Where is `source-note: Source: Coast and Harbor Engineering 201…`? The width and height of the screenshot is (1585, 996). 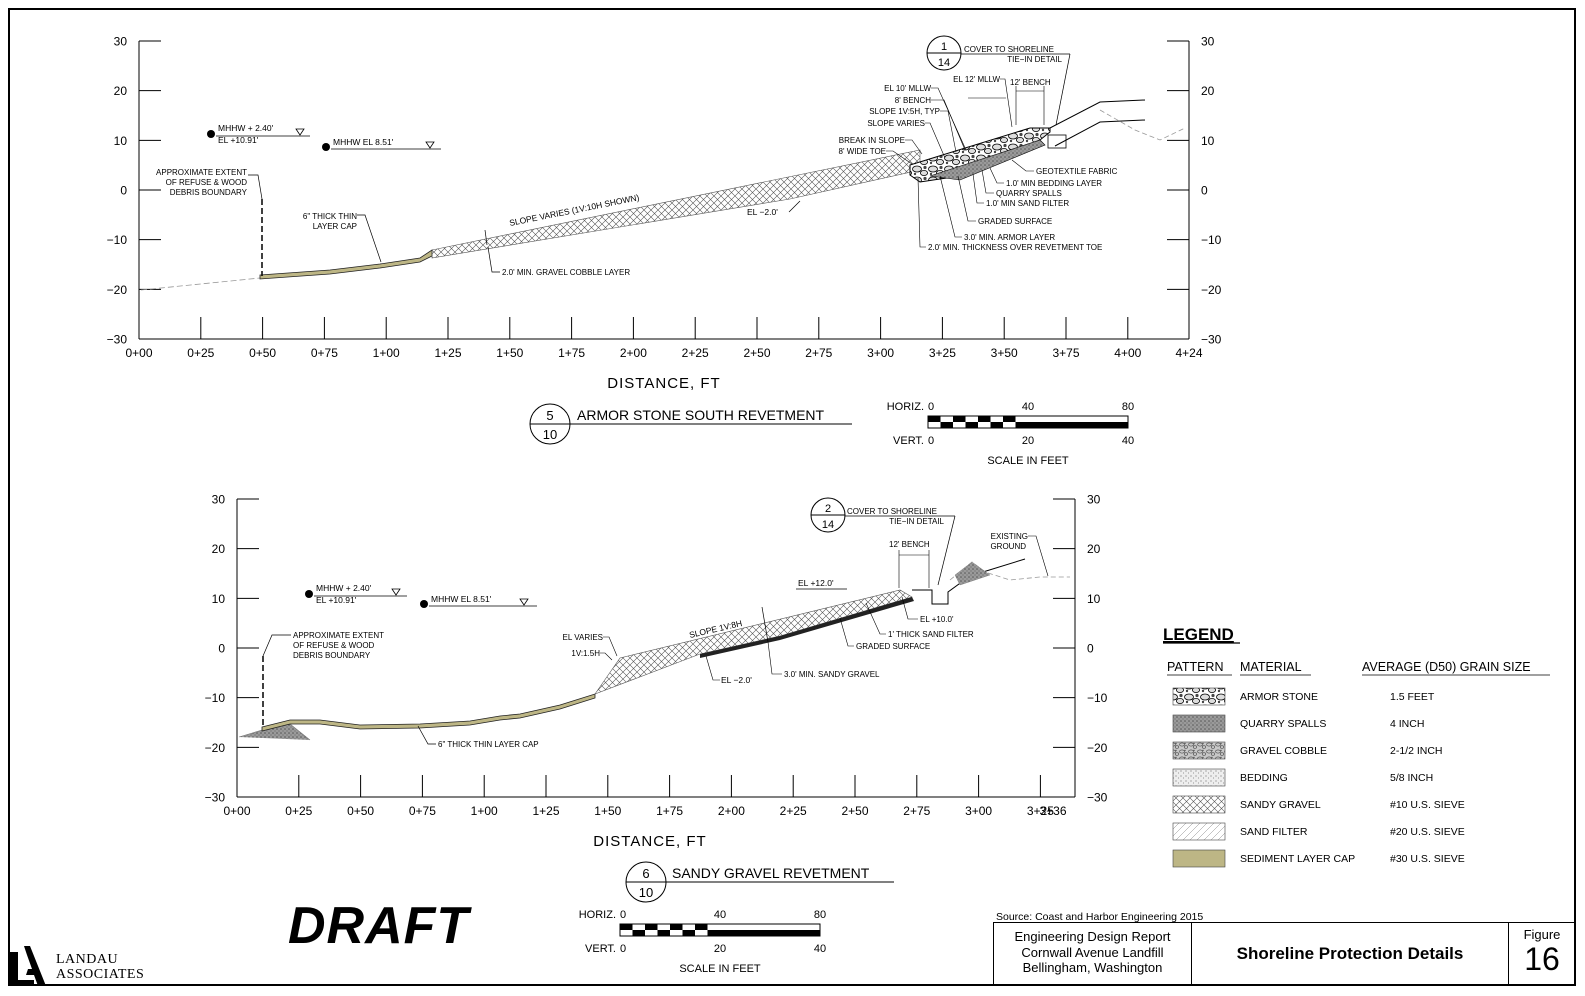 source-note: Source: Coast and Harbor Engineering 201… is located at coordinates (1100, 917).